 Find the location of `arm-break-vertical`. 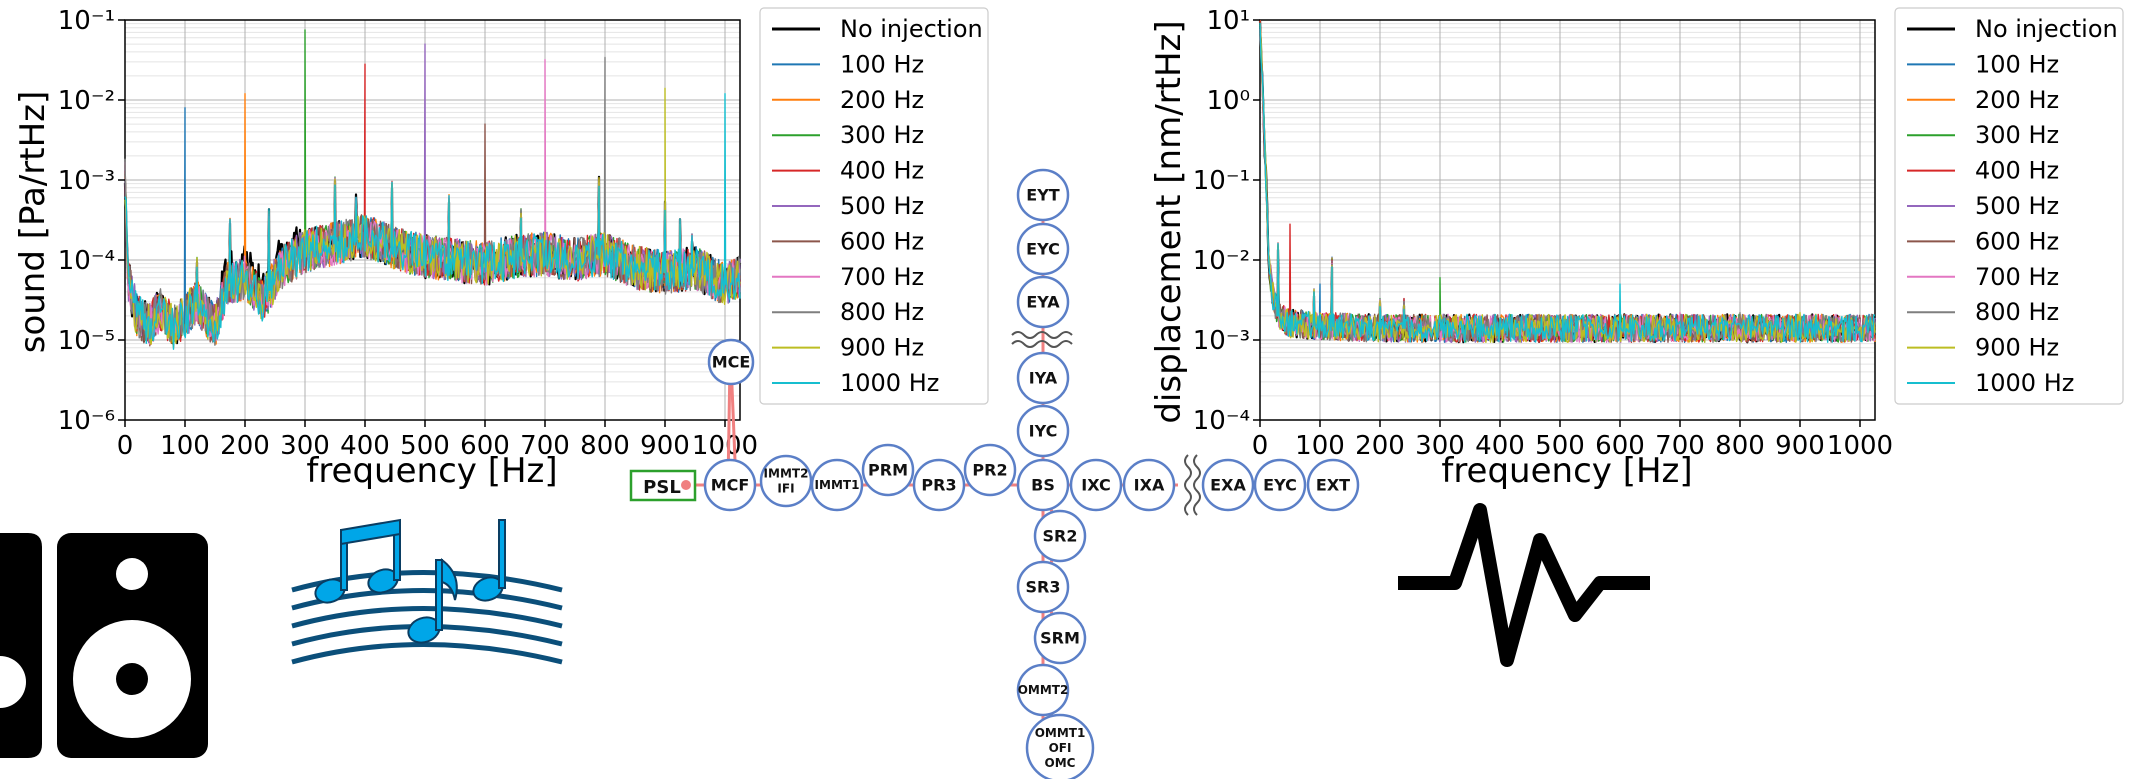

arm-break-vertical is located at coordinates (1042, 339).